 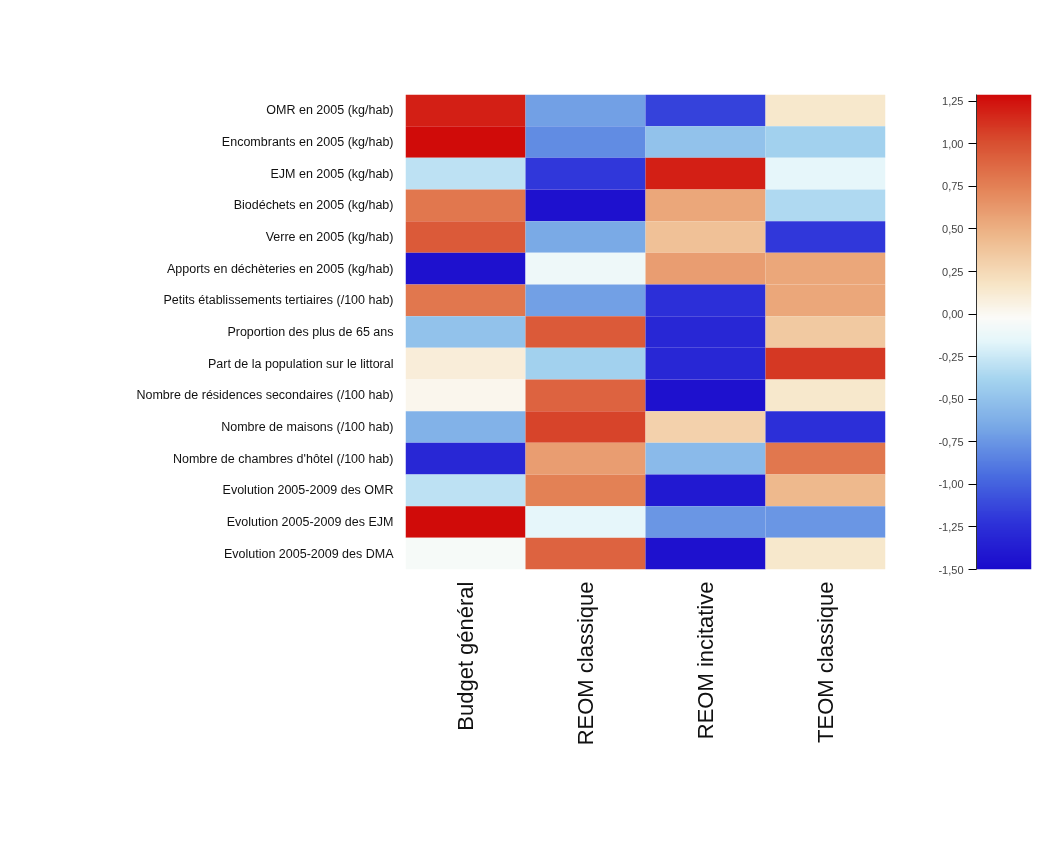 What do you see at coordinates (310, 522) in the screenshot?
I see `y-tick-label: Evolution 2005-2009 des EJM` at bounding box center [310, 522].